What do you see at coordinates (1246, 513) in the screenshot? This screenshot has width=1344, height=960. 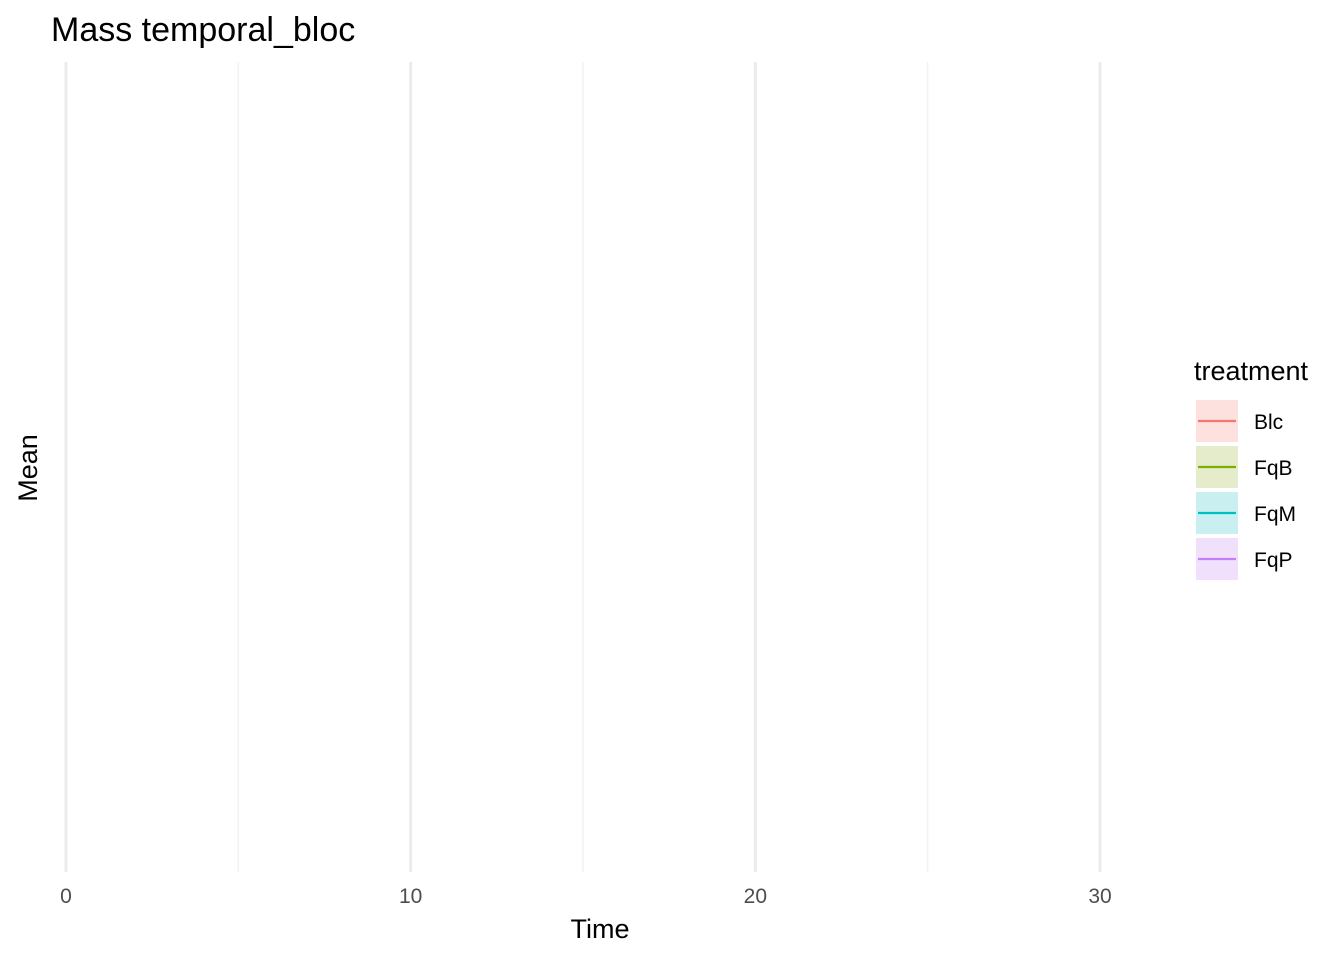 I see `legend-item-fqm: FqM` at bounding box center [1246, 513].